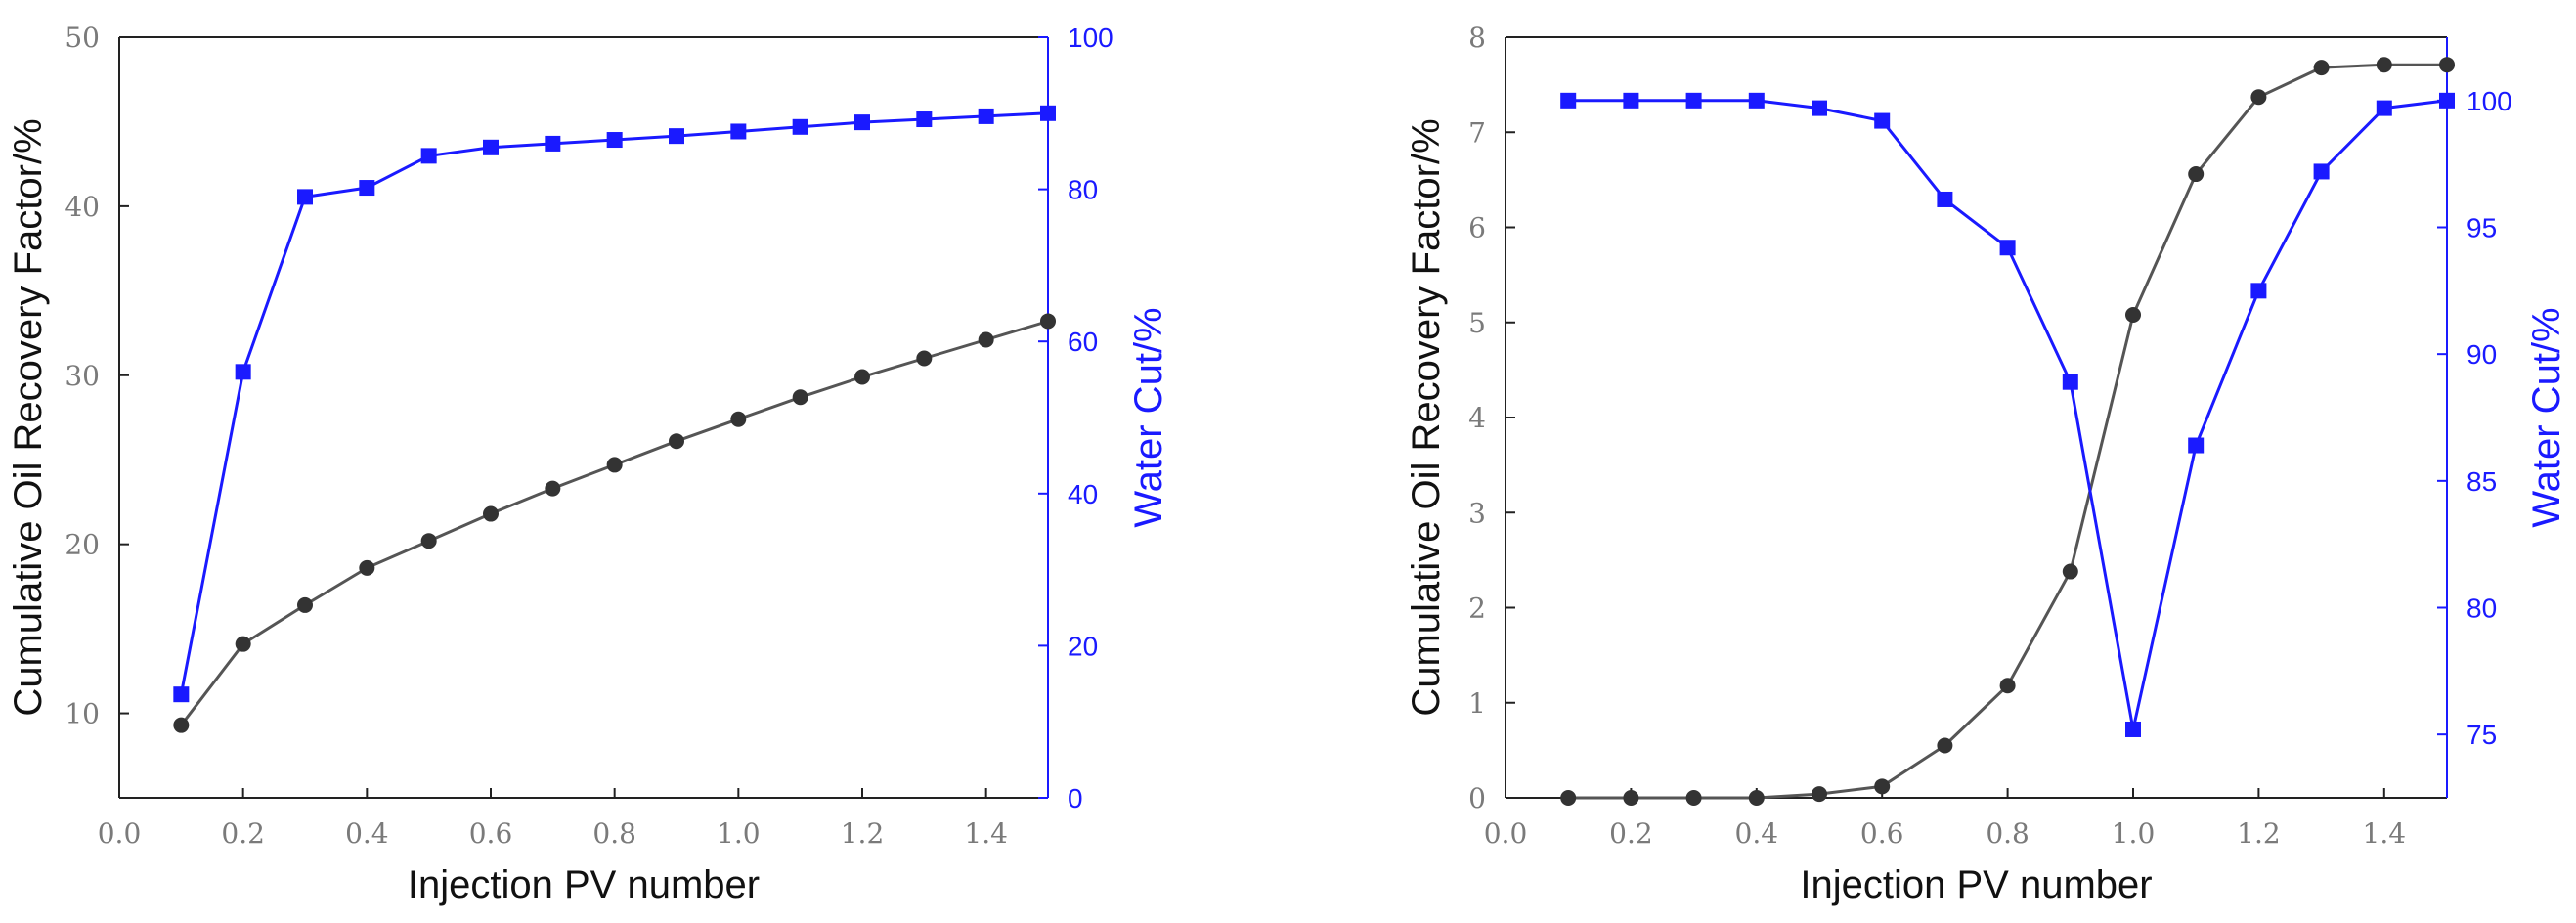 Image resolution: width=2576 pixels, height=923 pixels. Describe the element at coordinates (1976, 884) in the screenshot. I see `x-axis-label: Injection PV number` at that location.